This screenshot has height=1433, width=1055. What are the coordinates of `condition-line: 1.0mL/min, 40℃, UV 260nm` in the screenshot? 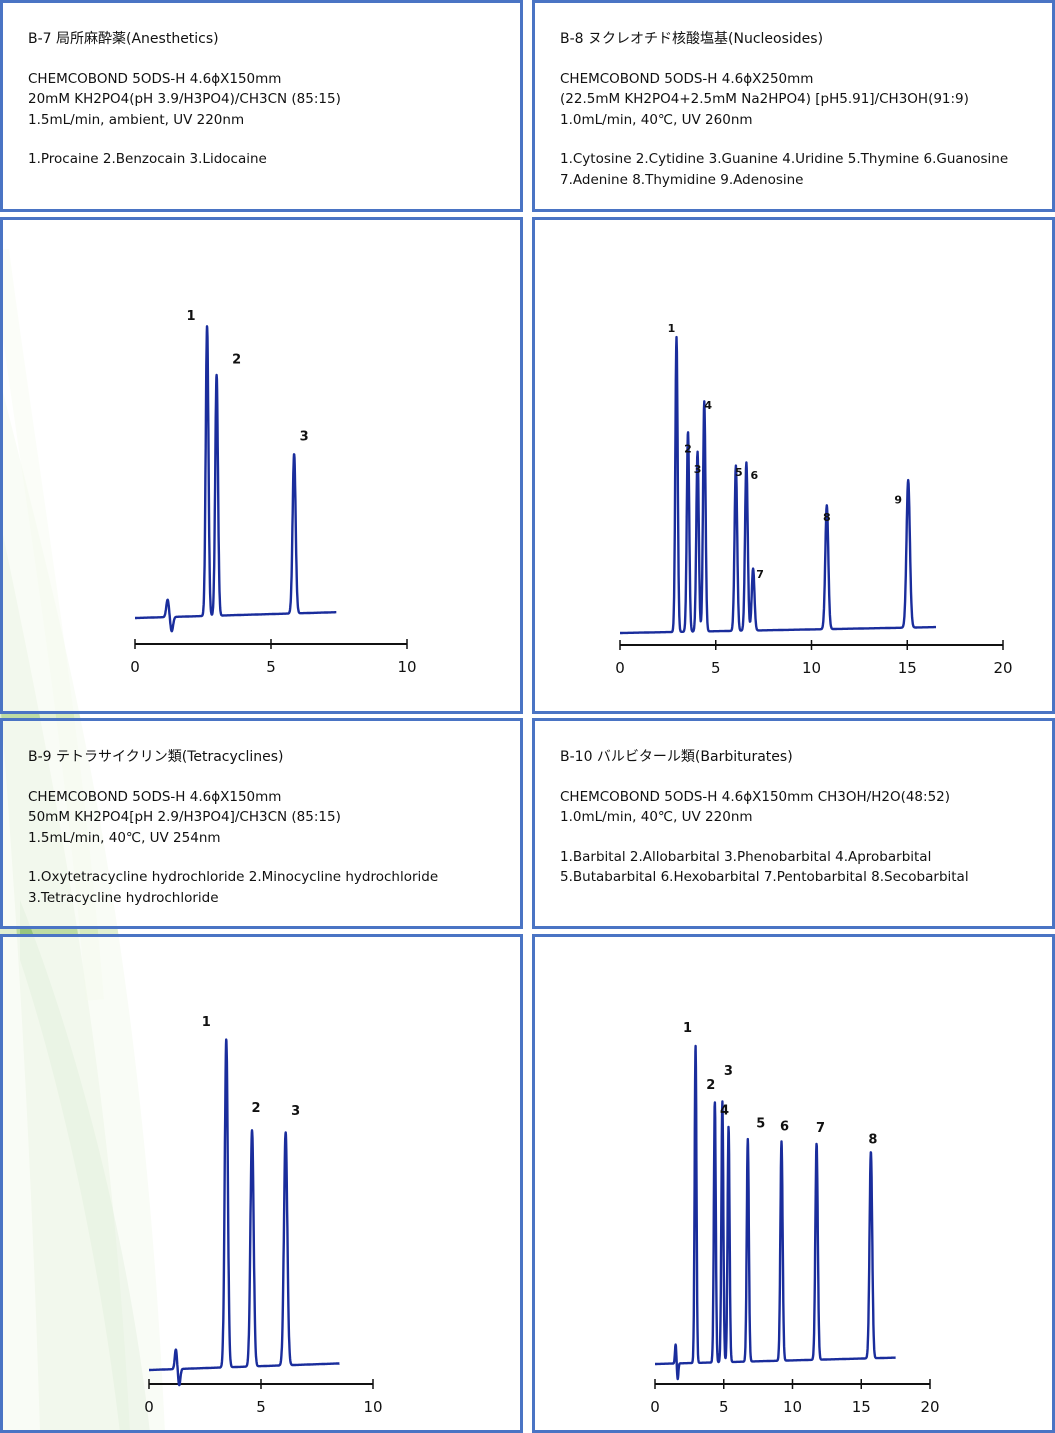 It's located at (656, 119).